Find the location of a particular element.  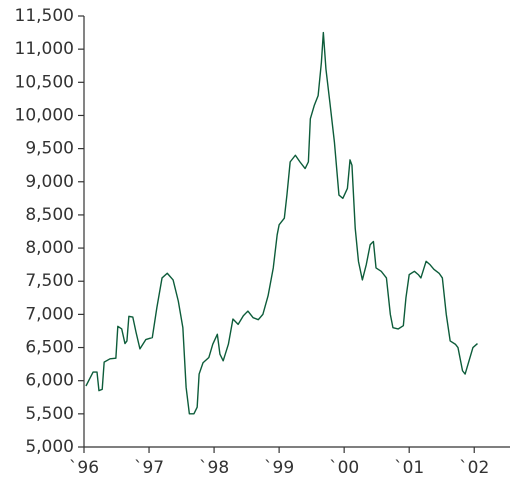

y-tick-label: 8,000 is located at coordinates (49, 248).